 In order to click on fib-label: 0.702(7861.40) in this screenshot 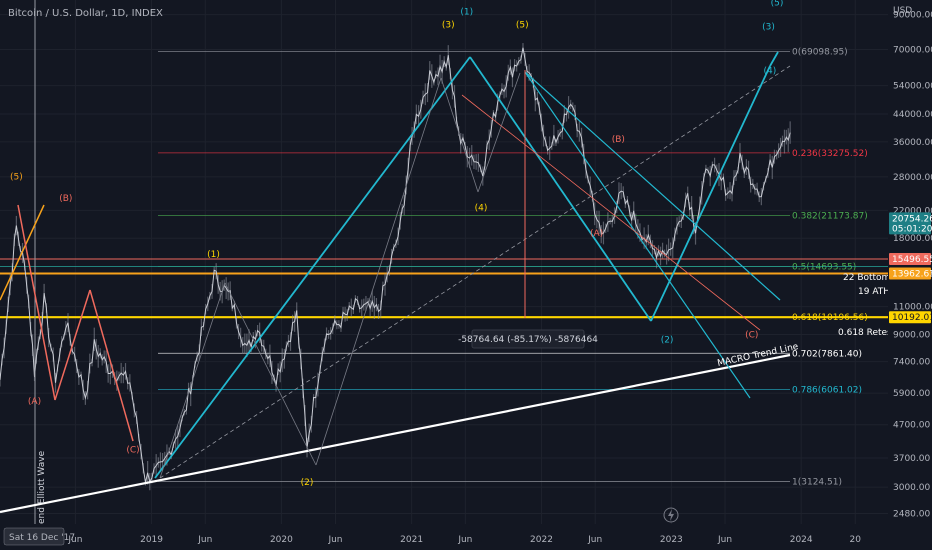, I will do `click(827, 354)`.